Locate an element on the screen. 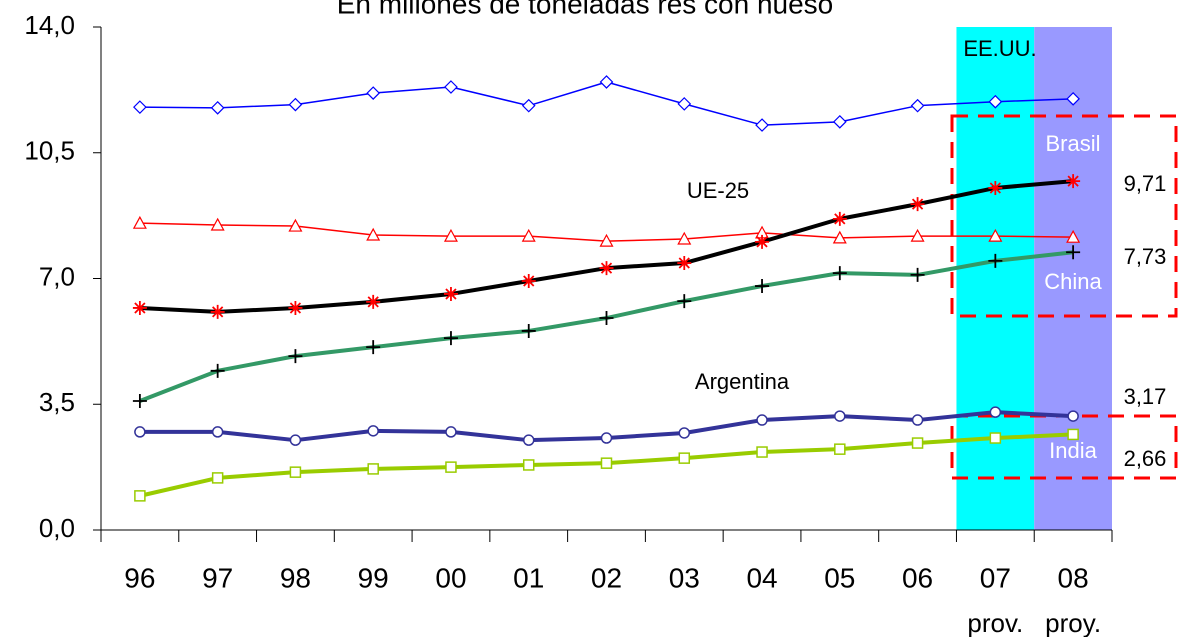 This screenshot has width=1181, height=637. x-tick-label: 02 is located at coordinates (606, 577).